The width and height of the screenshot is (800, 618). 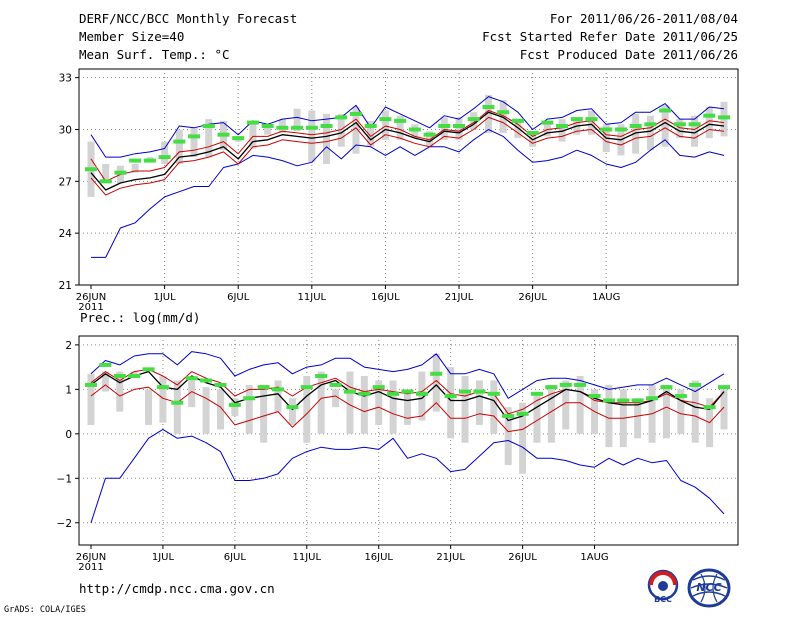 What do you see at coordinates (532, 297) in the screenshot?
I see `temp-x-tick-label: 26JUL` at bounding box center [532, 297].